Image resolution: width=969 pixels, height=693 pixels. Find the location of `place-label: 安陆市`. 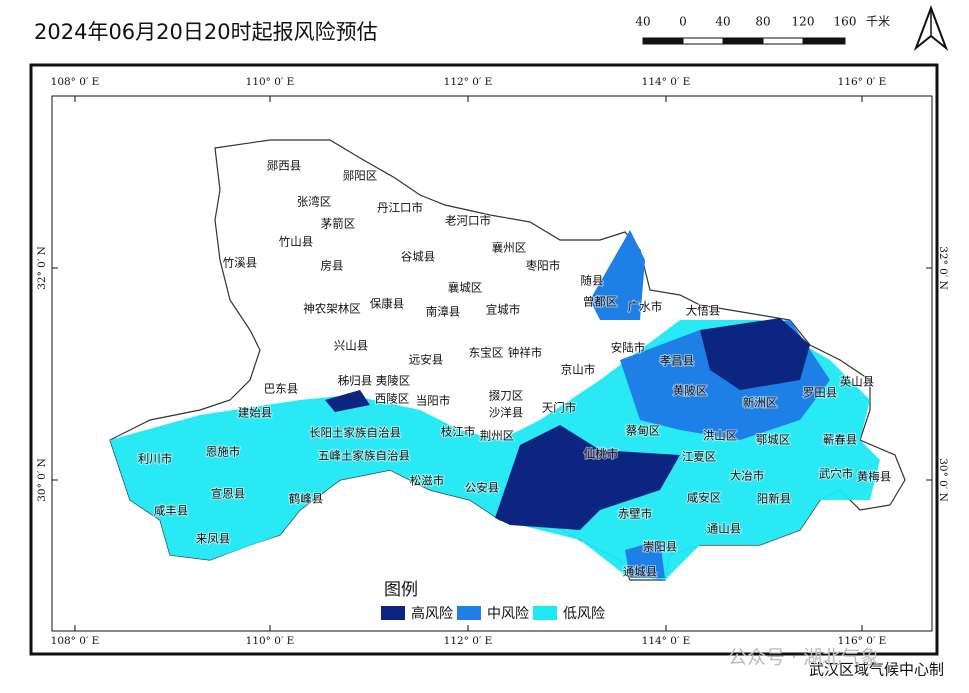

place-label: 安陆市 is located at coordinates (628, 348).